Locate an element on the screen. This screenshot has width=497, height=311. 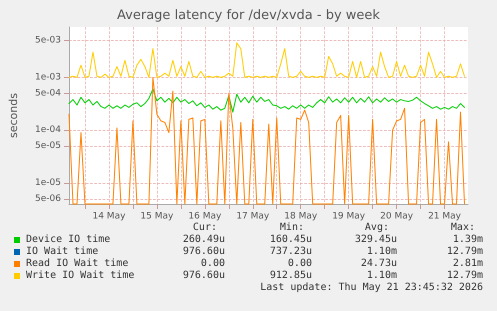
x-tick-label: 18 May is located at coordinates (301, 217).